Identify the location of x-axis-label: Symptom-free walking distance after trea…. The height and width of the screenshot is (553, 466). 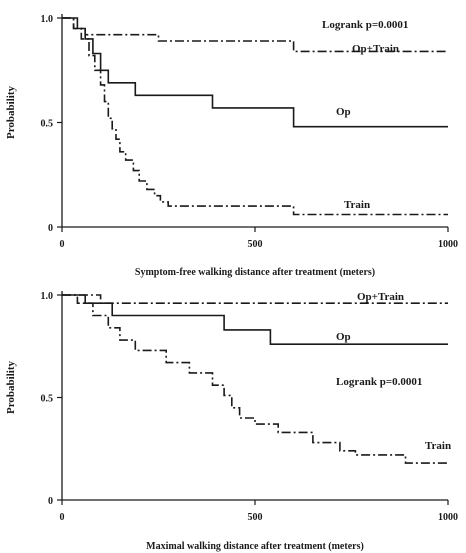
(255, 272).